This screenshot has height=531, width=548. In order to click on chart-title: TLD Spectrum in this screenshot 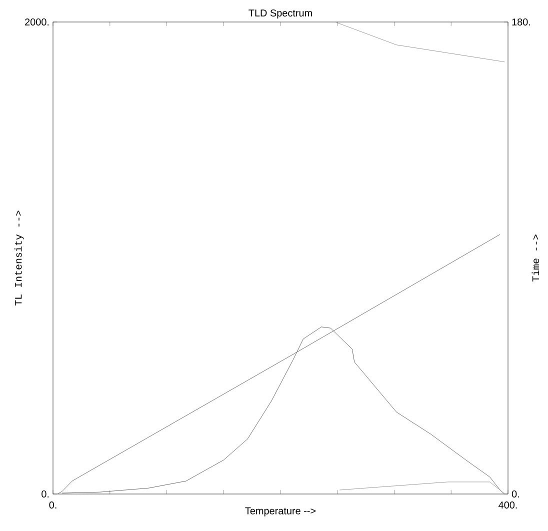, I will do `click(280, 13)`.